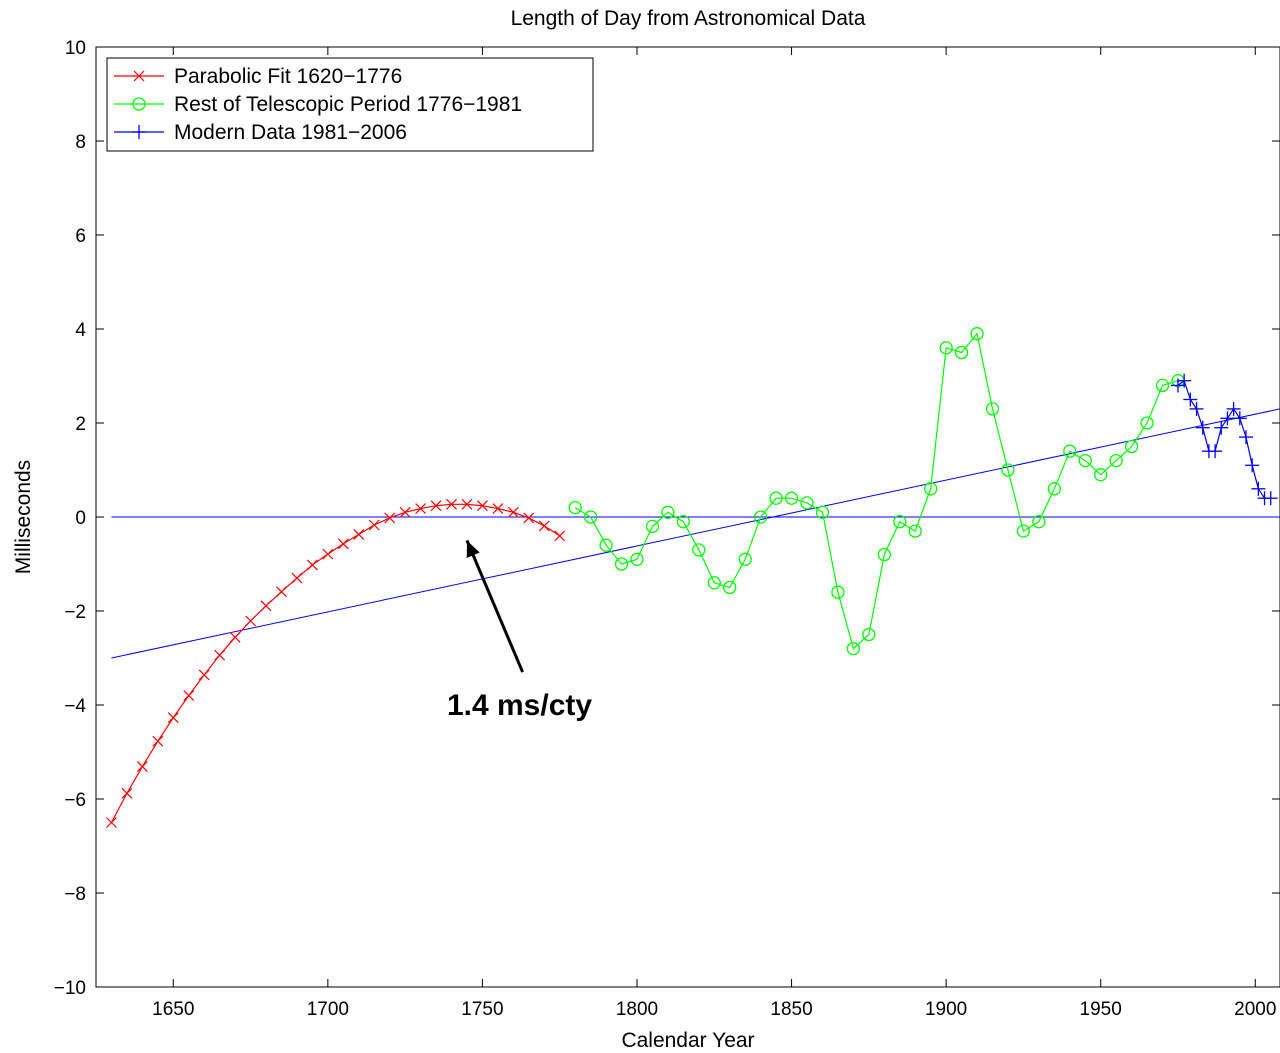 The image size is (1280, 1053). I want to click on y-tick-label: 0, so click(80, 518).